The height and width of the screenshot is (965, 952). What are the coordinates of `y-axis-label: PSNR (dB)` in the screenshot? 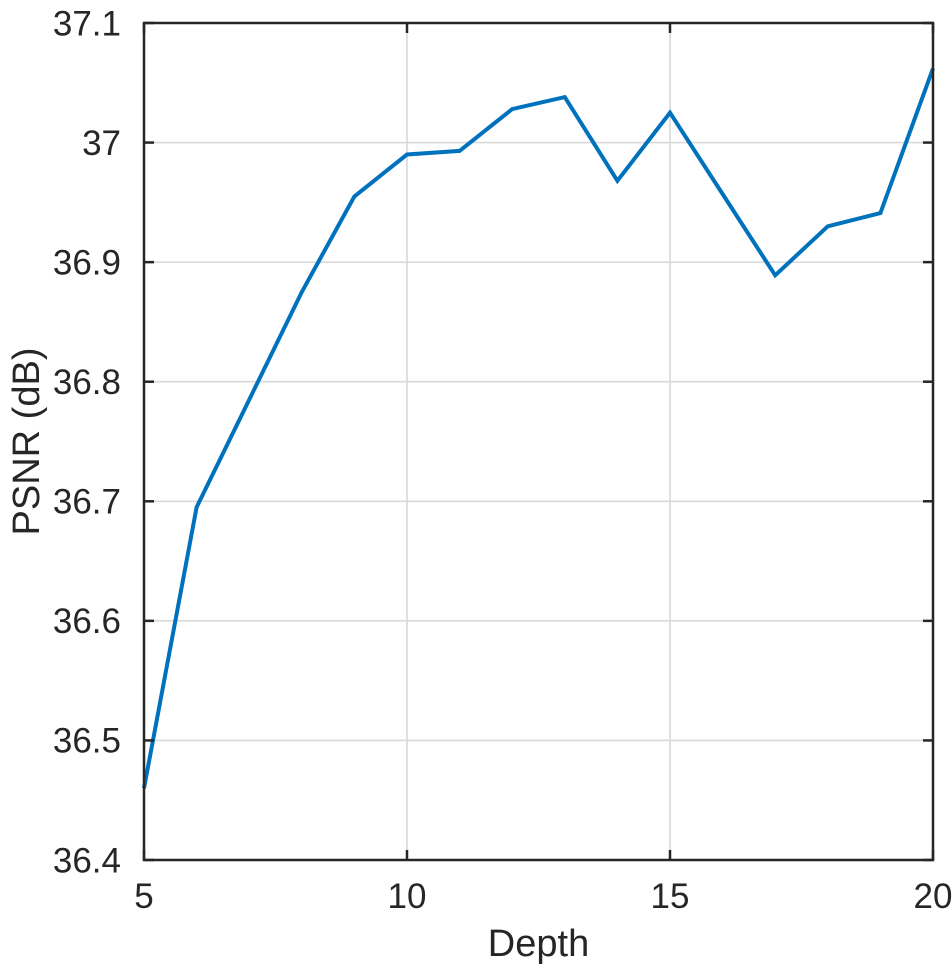 It's located at (27, 442).